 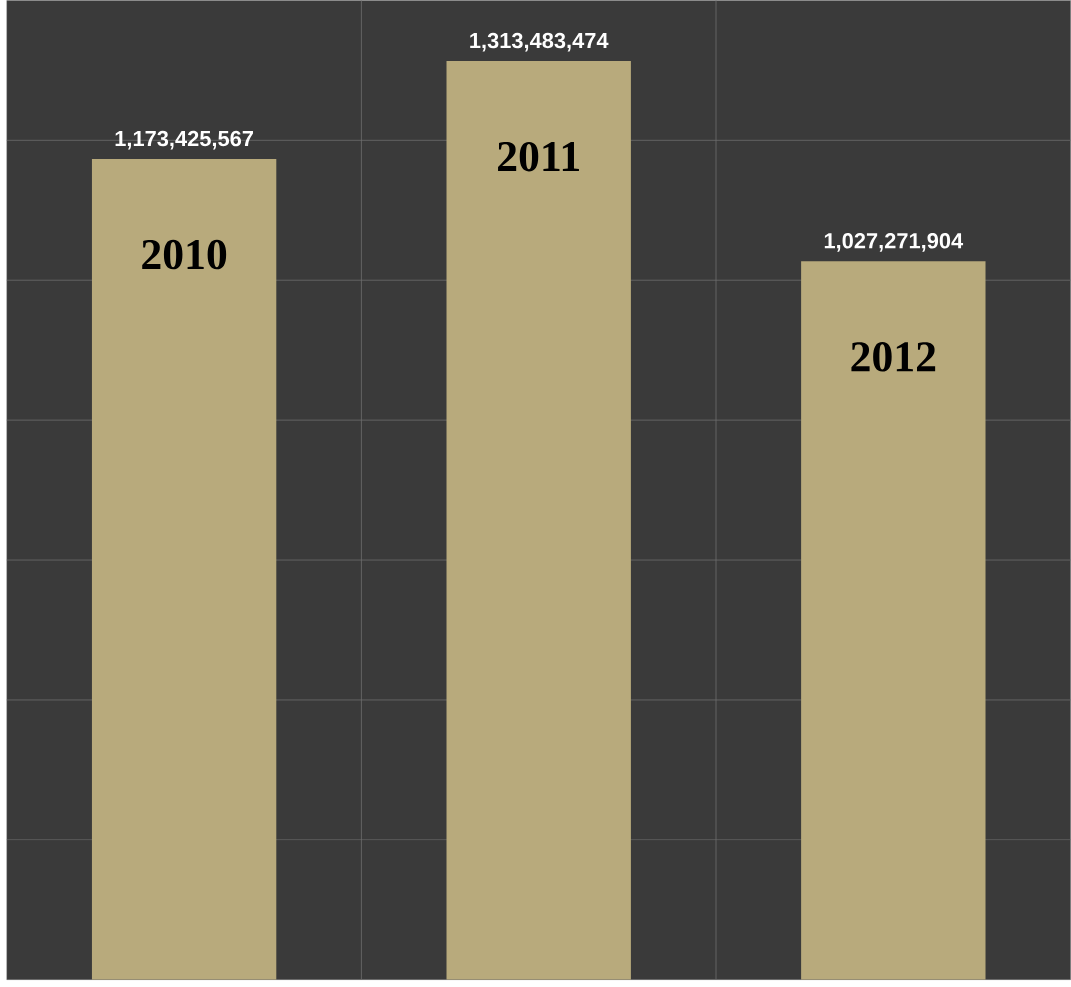 I want to click on data-label: 1,173,425,567, so click(x=184, y=140).